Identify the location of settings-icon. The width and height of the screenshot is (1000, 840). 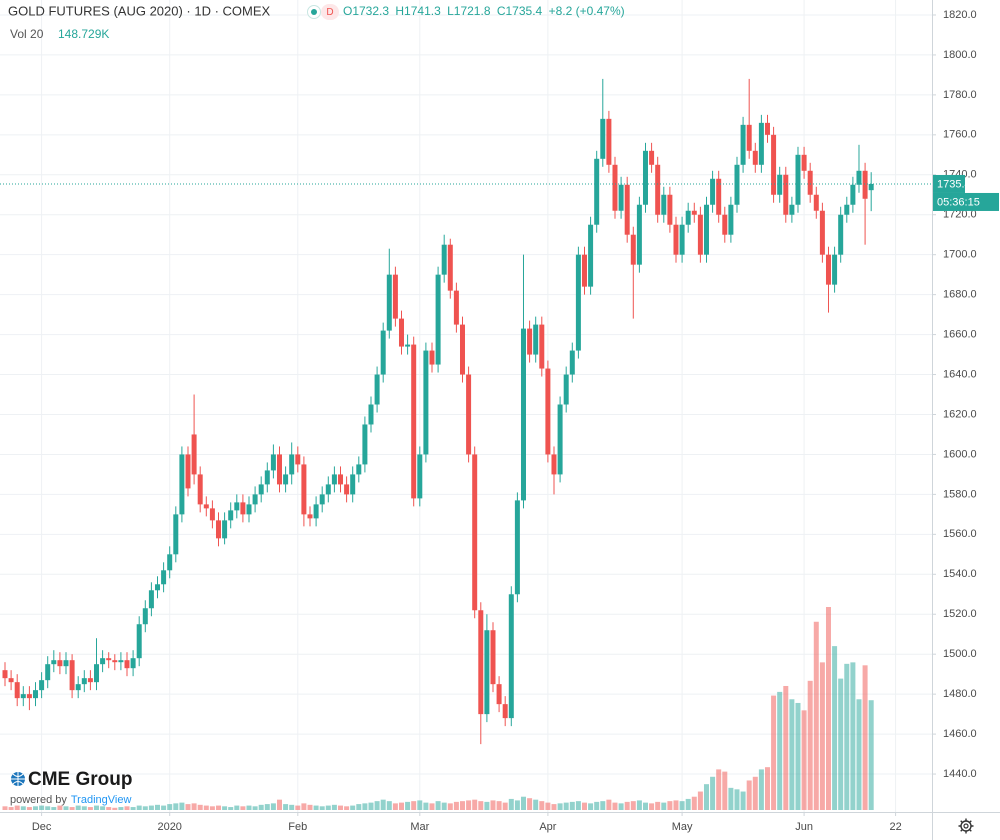
(966, 826).